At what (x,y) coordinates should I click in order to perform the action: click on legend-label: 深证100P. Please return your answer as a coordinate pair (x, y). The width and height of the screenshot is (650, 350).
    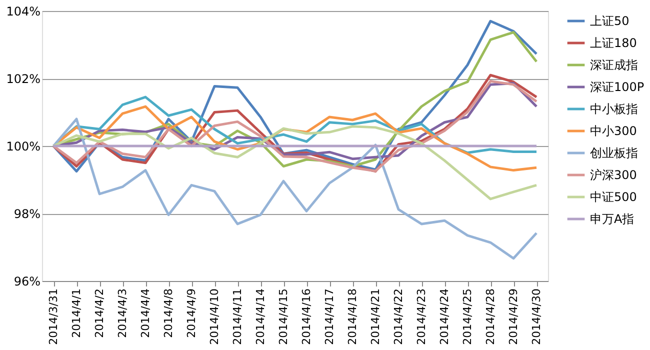
    Looking at the image, I should click on (617, 87).